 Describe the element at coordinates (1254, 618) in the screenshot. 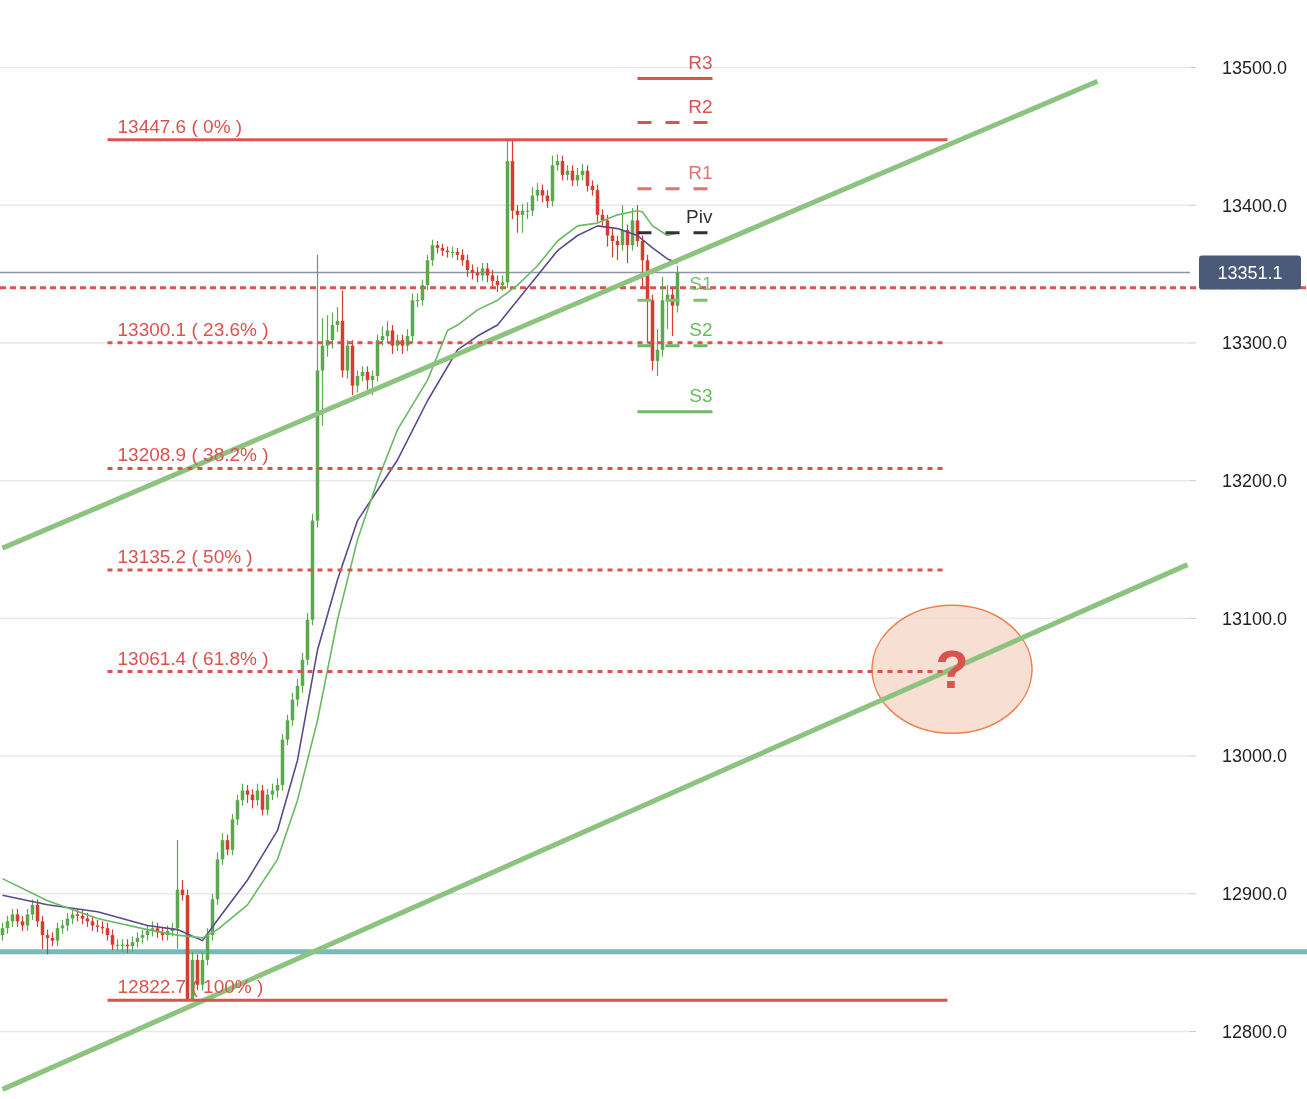

I see `y-tick-label: 13100.0` at that location.